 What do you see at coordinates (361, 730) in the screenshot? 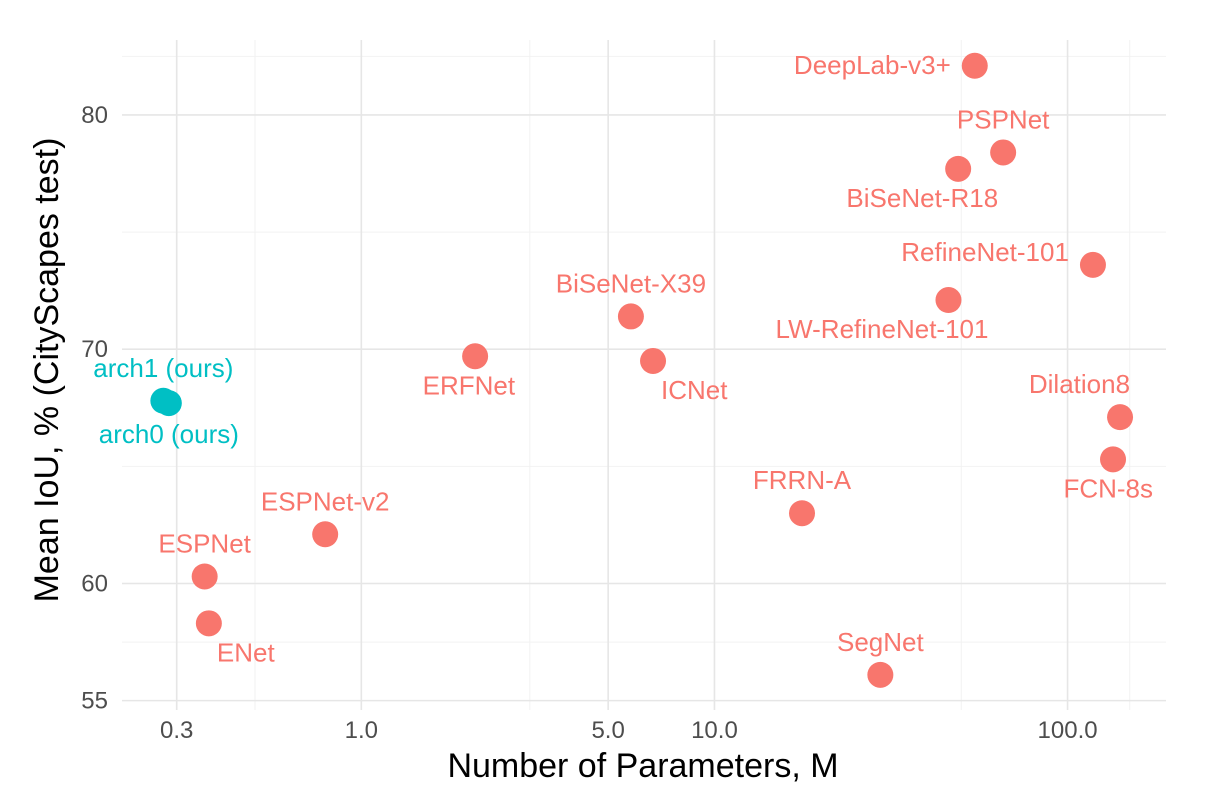
I see `x-tick-label: 1.0` at bounding box center [361, 730].